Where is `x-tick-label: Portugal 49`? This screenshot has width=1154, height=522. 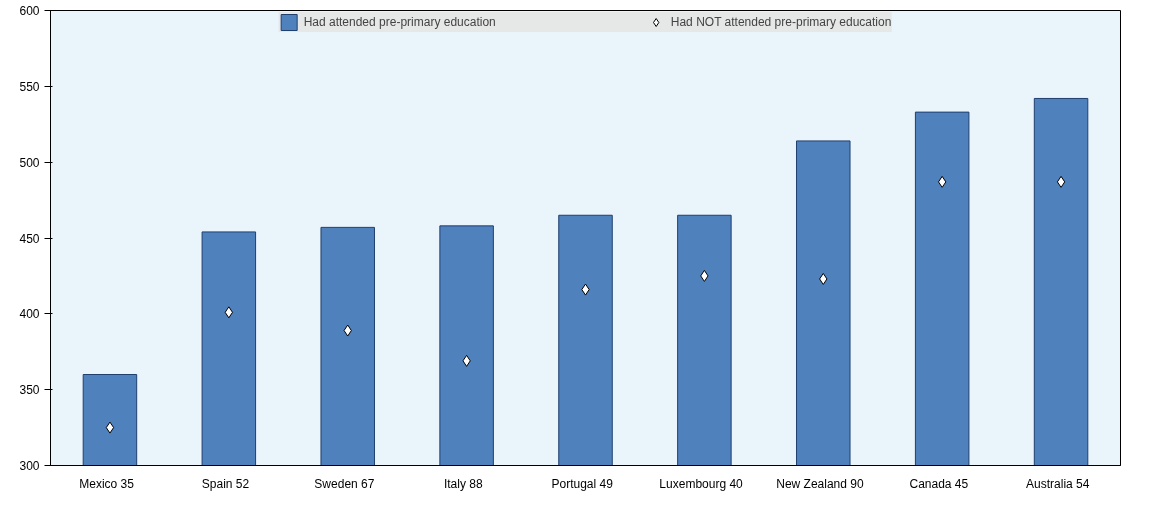
x-tick-label: Portugal 49 is located at coordinates (582, 483).